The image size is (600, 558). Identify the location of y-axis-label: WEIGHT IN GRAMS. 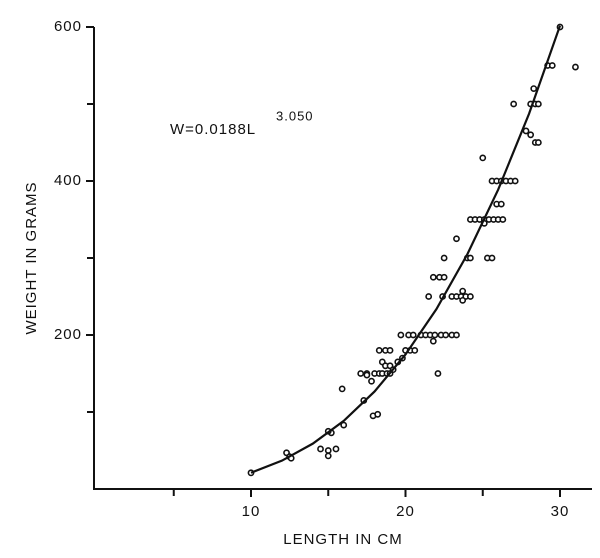
(31, 257).